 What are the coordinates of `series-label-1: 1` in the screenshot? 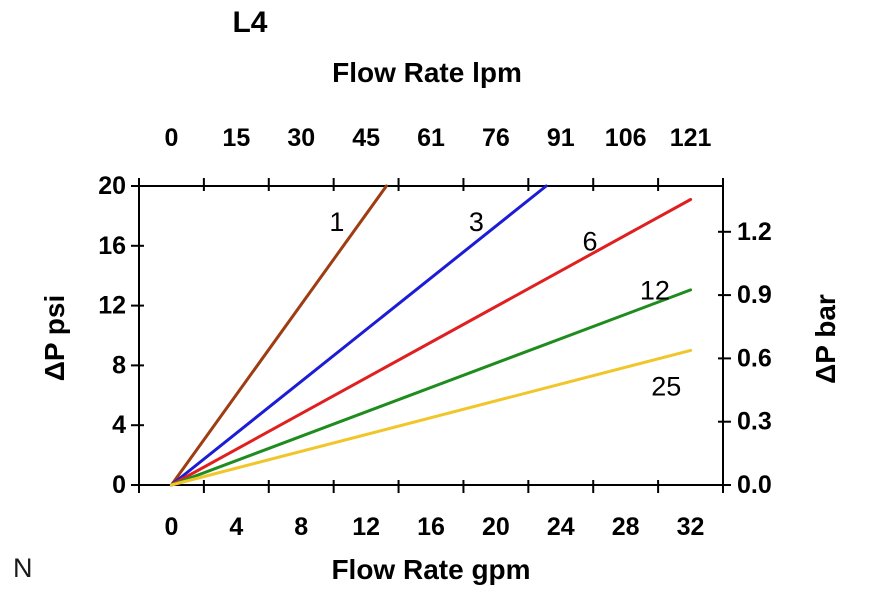 It's located at (336, 222).